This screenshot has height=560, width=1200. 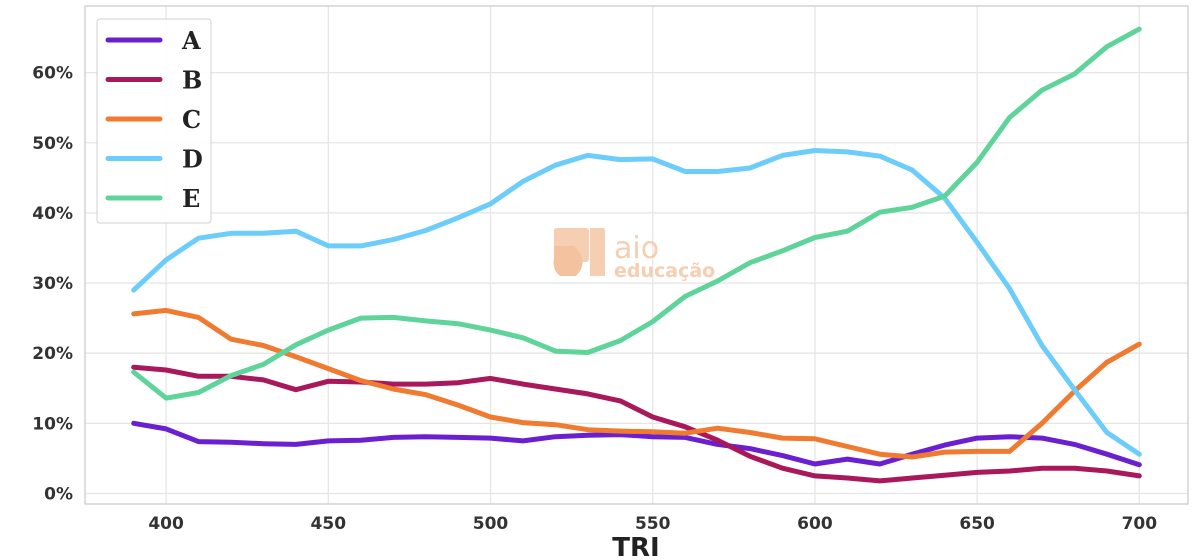 What do you see at coordinates (191, 198) in the screenshot?
I see `legend-label: E` at bounding box center [191, 198].